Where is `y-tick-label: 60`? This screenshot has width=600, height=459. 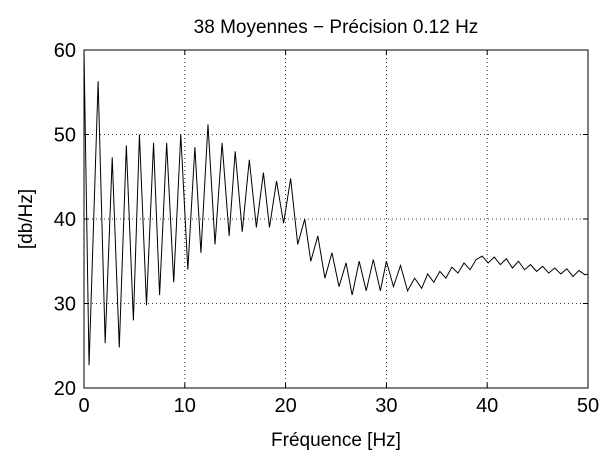 y-tick-label: 60 is located at coordinates (65, 51).